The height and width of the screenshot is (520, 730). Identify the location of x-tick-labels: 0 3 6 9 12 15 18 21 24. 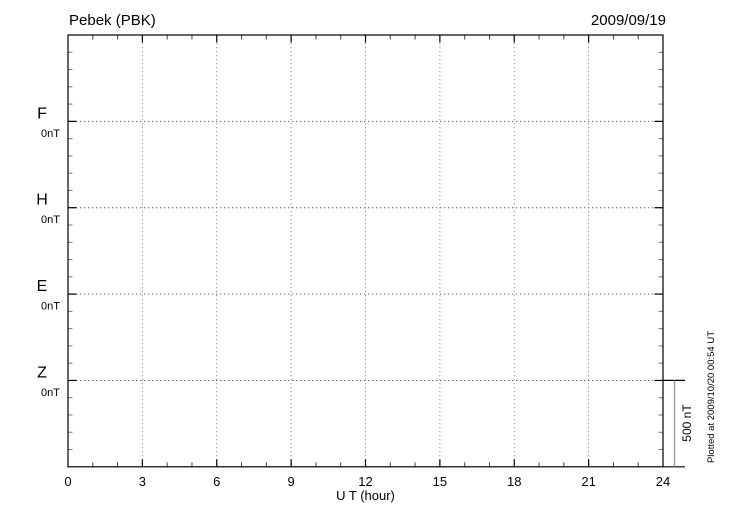
(367, 481).